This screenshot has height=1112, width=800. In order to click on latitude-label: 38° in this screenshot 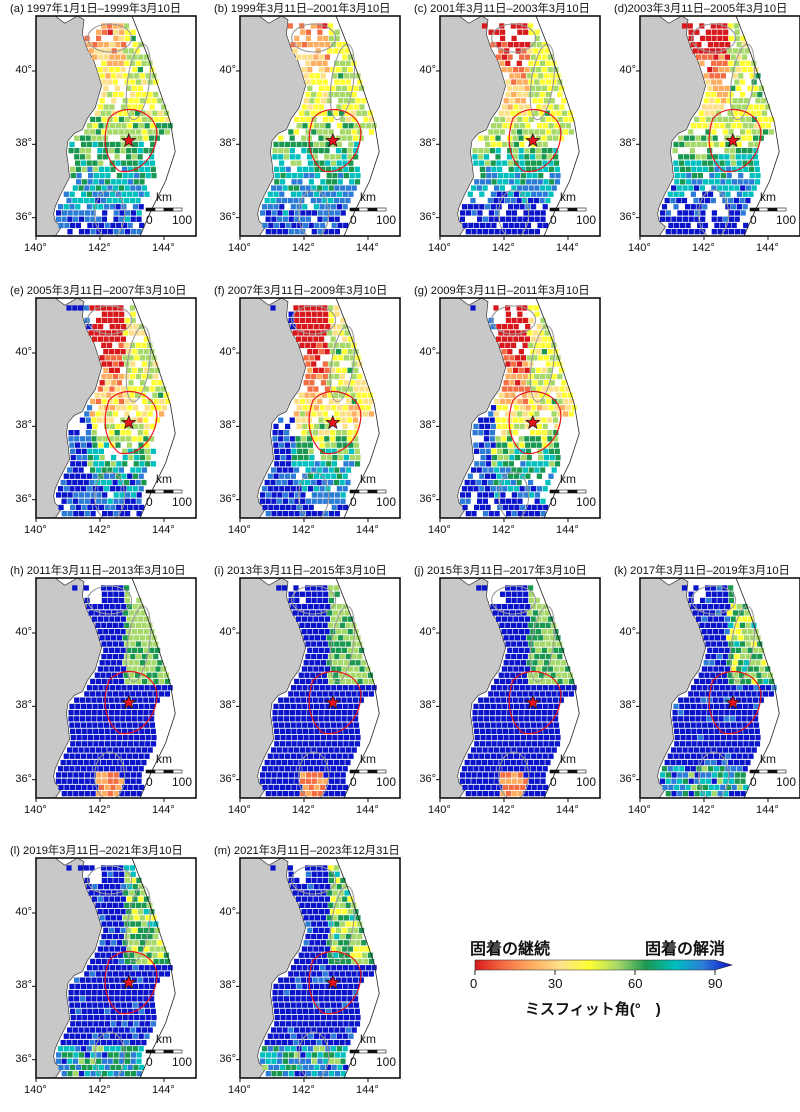, I will do `click(623, 143)`.